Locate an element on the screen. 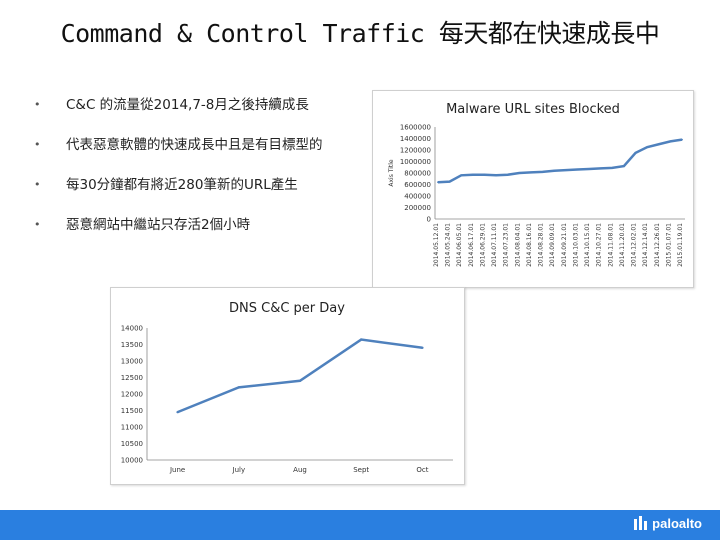 This screenshot has height=540, width=720. x-tick-label: 2014.08.28.01 is located at coordinates (541, 245).